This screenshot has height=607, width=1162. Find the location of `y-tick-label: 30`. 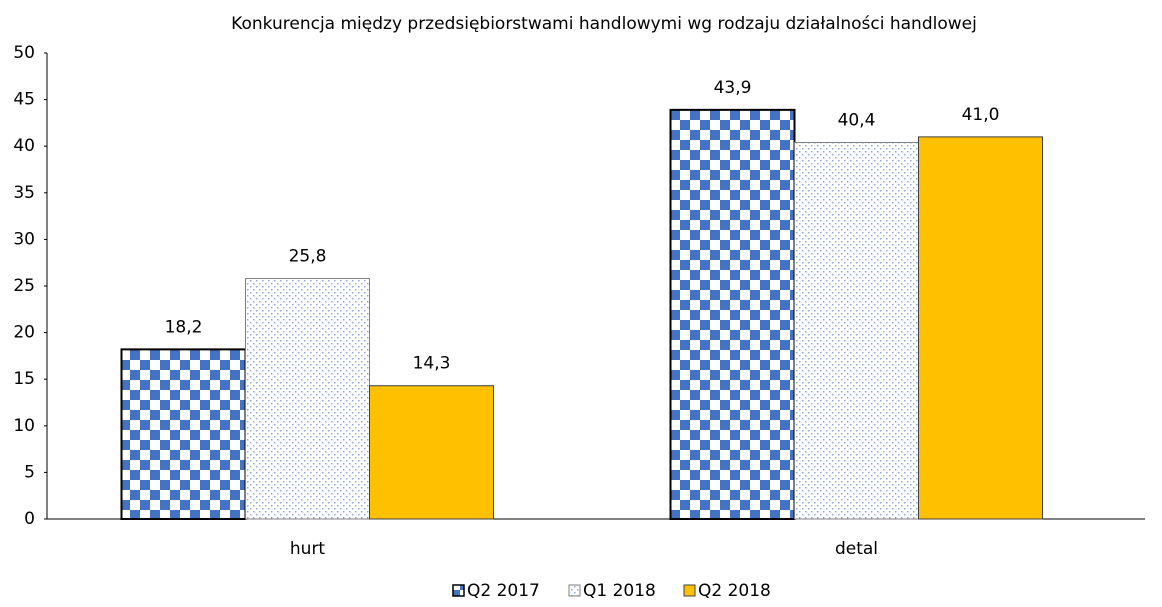

y-tick-label: 30 is located at coordinates (24, 239).